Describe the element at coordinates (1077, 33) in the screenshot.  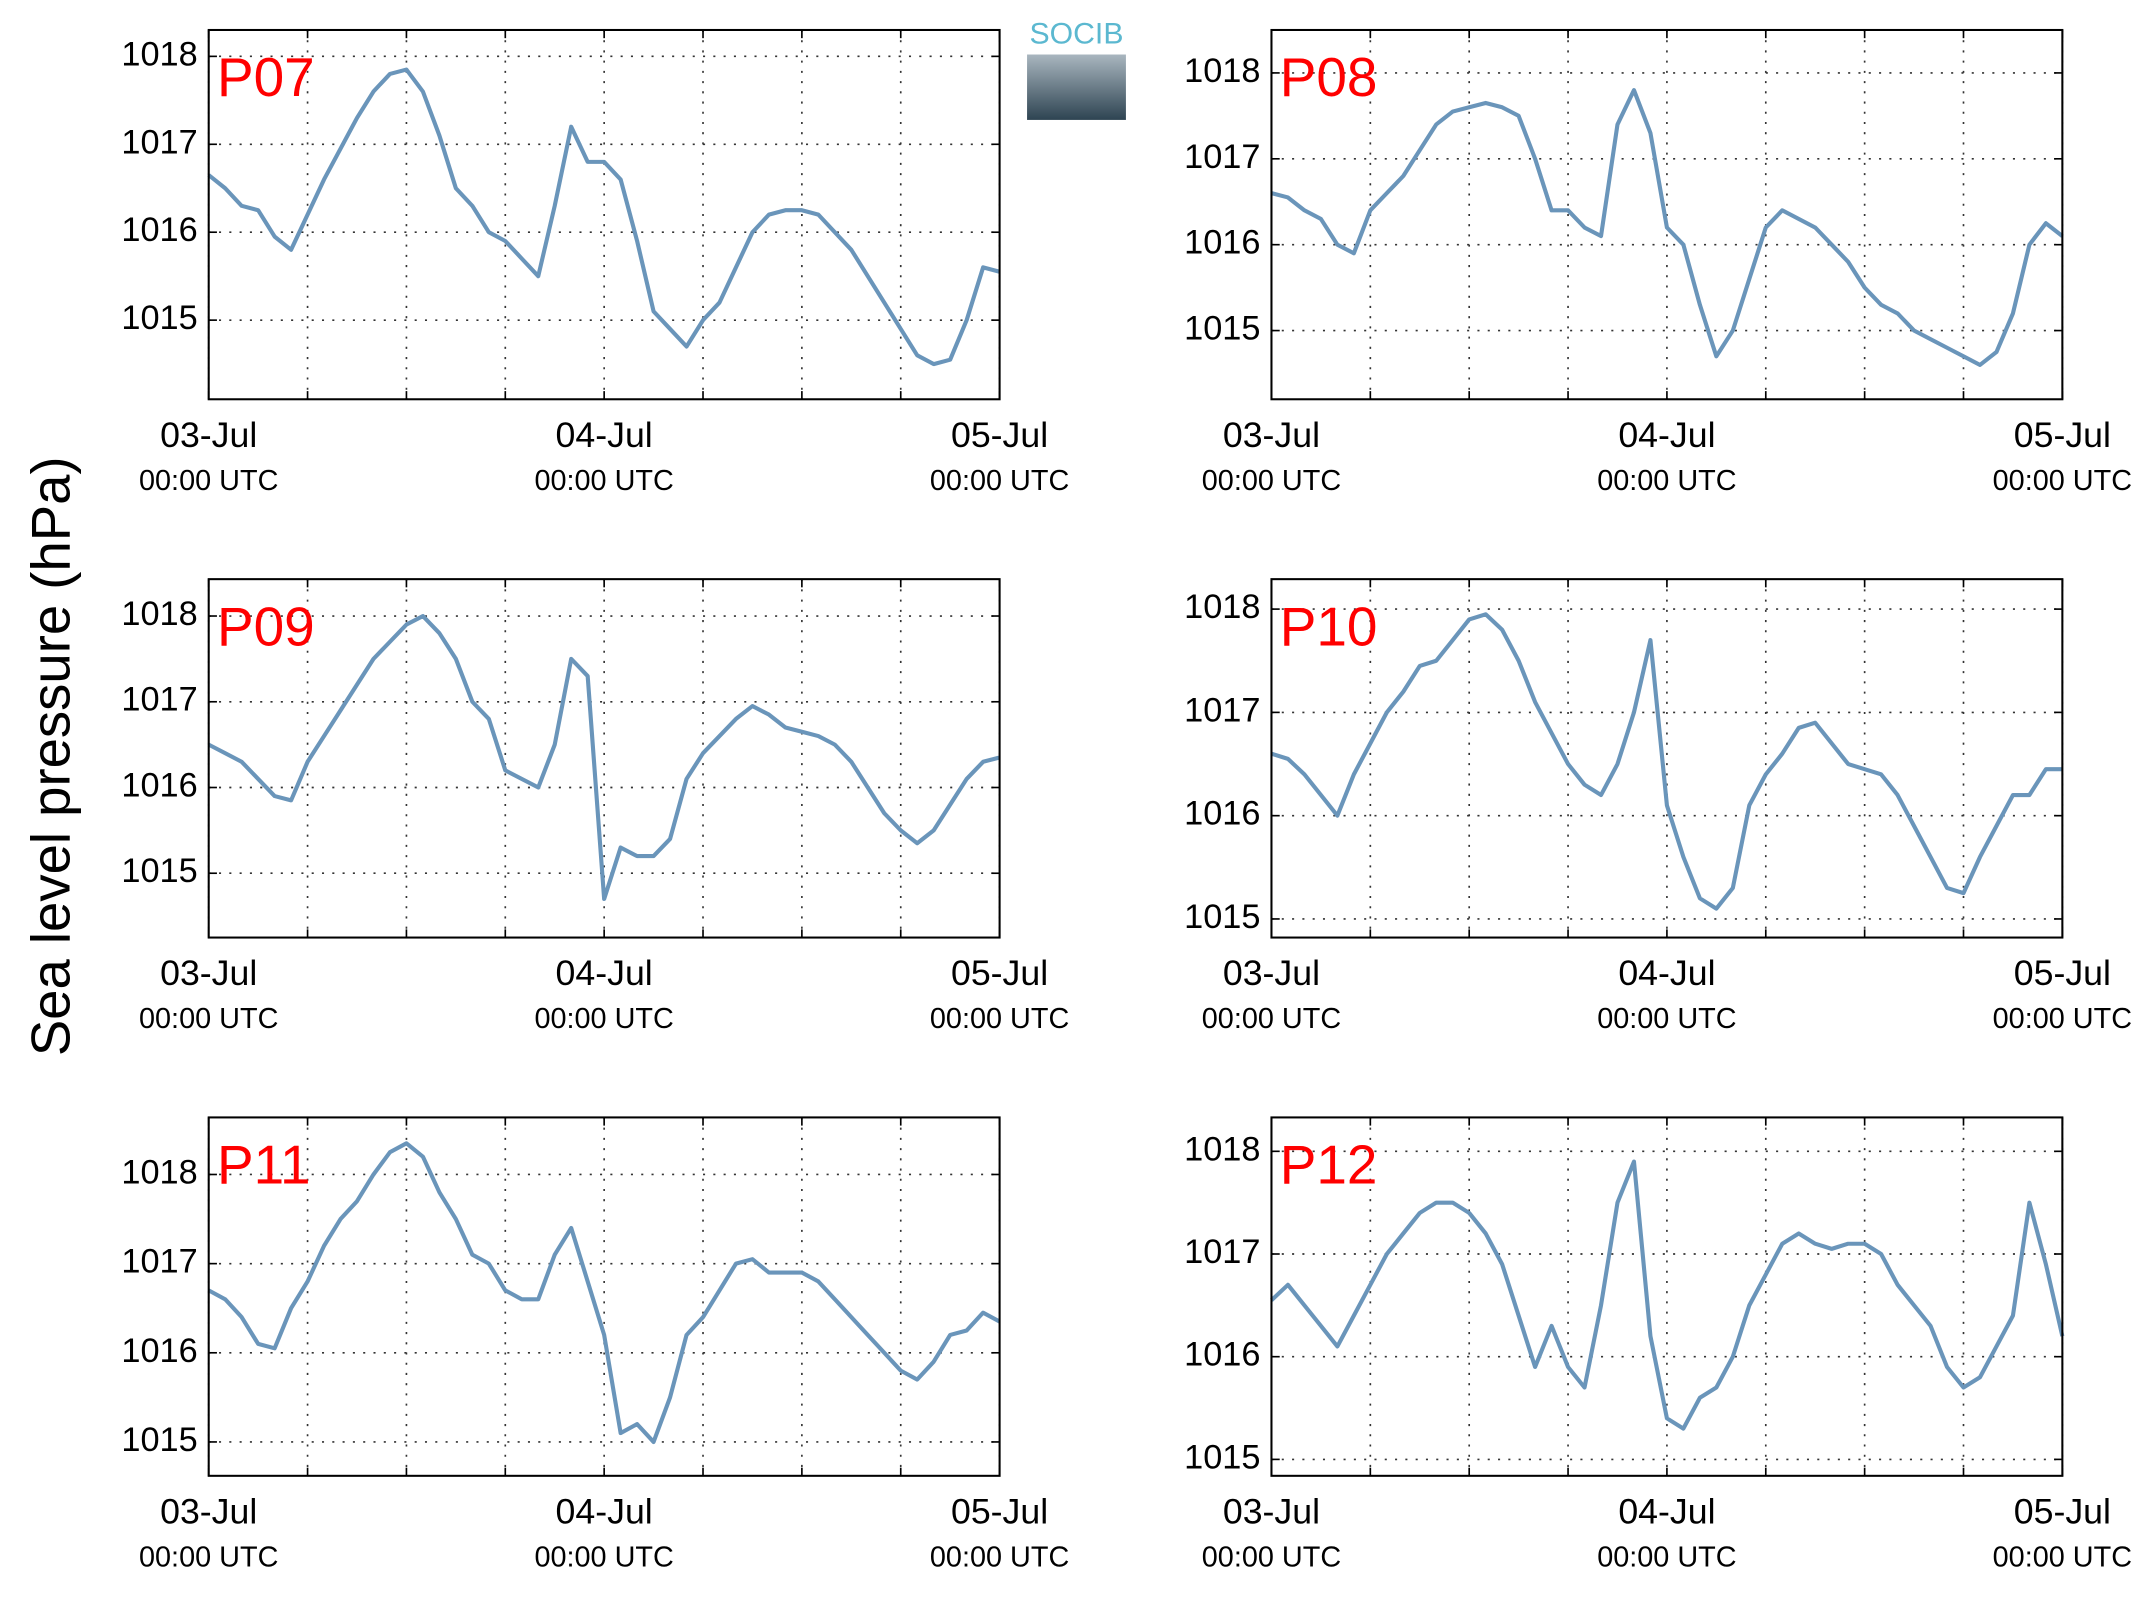
I see `logo-text: SOCIB` at that location.